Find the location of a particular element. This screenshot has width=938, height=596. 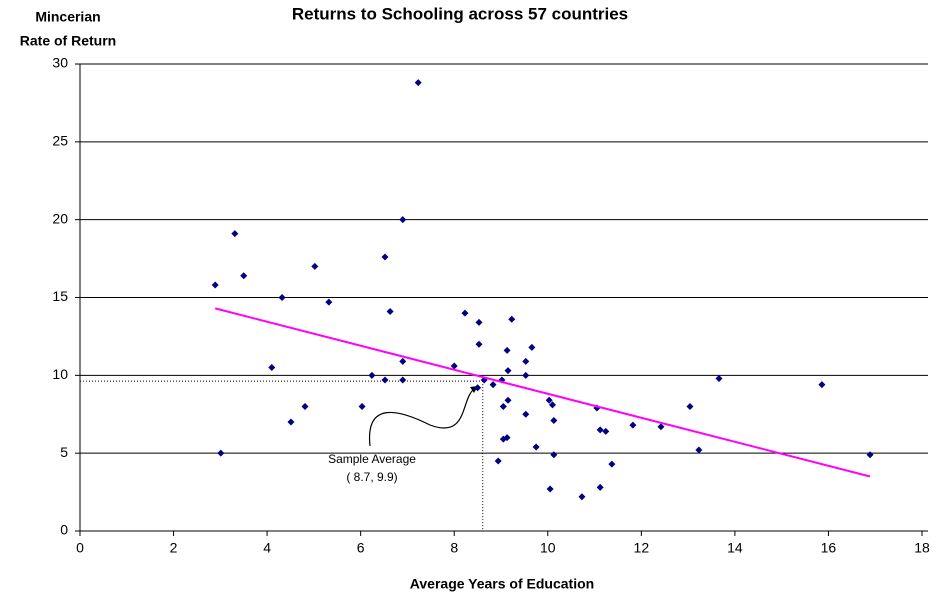

chart-title: Returns to Schooling across 57 countries is located at coordinates (460, 13).